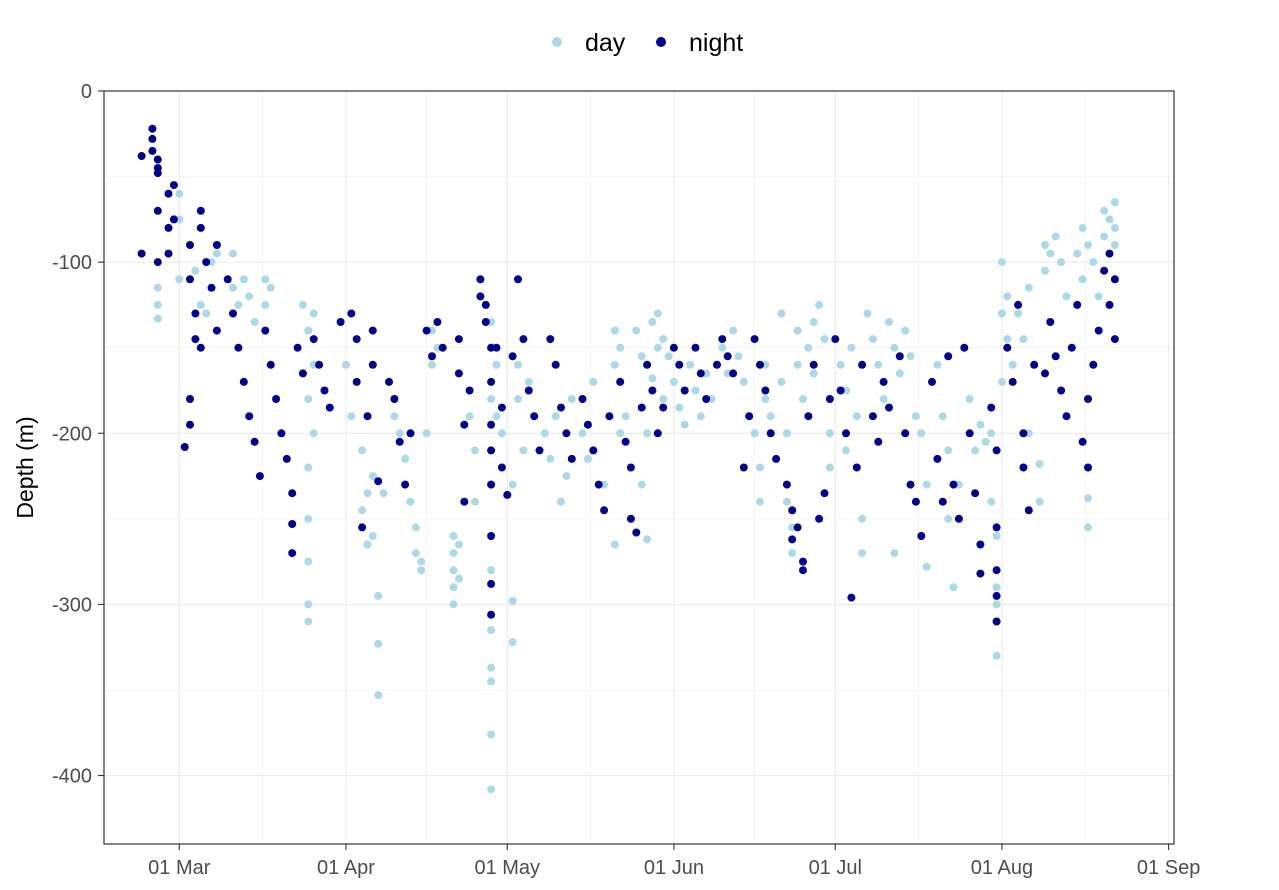  I want to click on legend-label-day: day, so click(605, 43).